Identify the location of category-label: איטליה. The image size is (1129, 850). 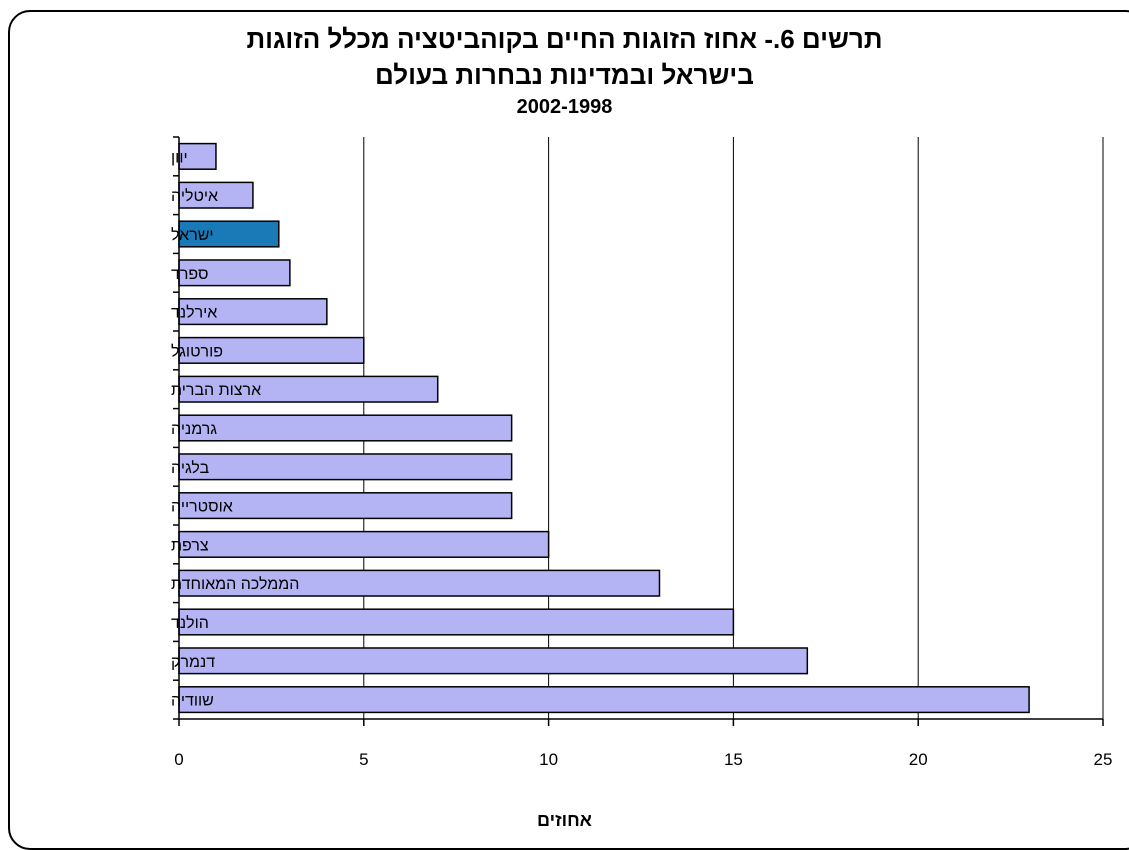
(194, 196).